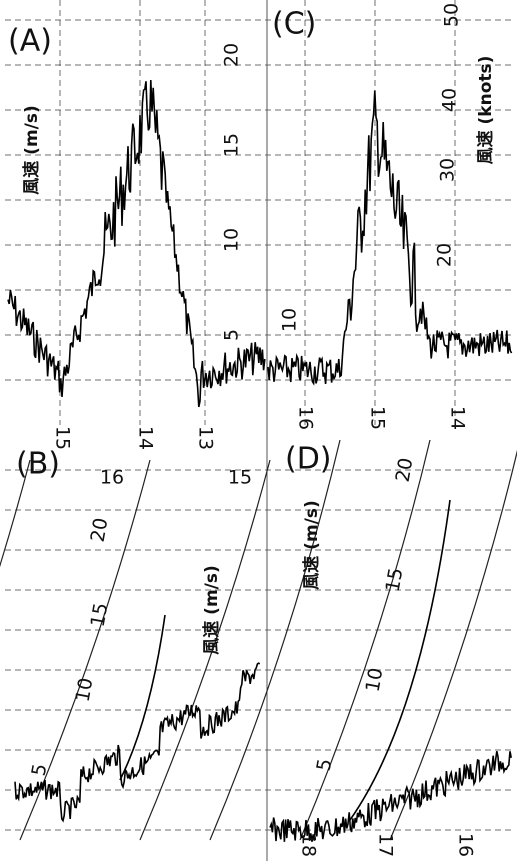 The image size is (517, 861). I want to click on time-label: 18, so click(309, 845).